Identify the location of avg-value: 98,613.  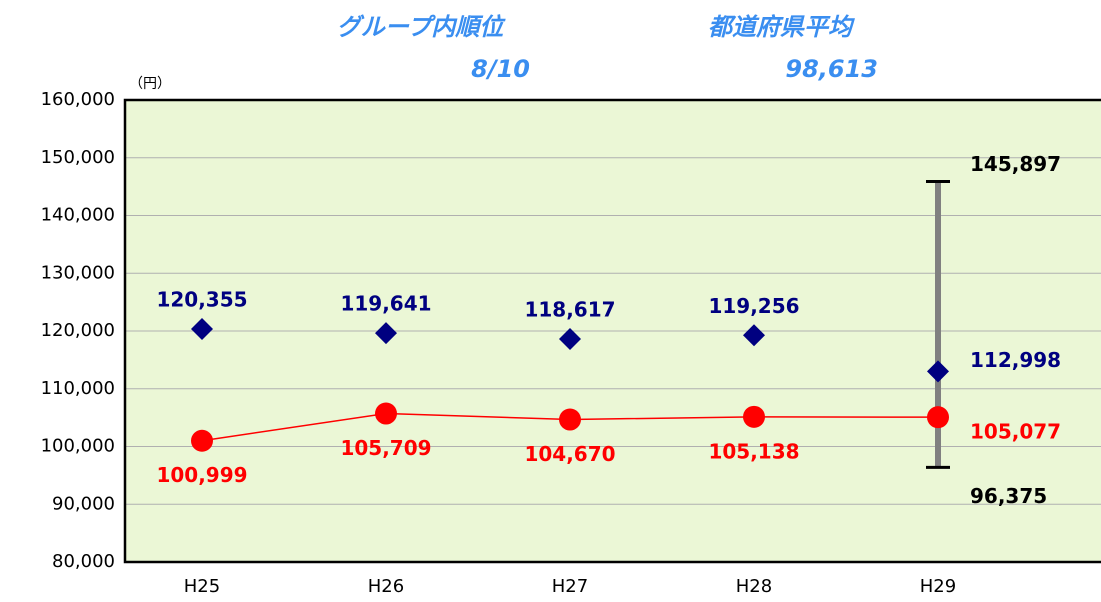
(831, 69).